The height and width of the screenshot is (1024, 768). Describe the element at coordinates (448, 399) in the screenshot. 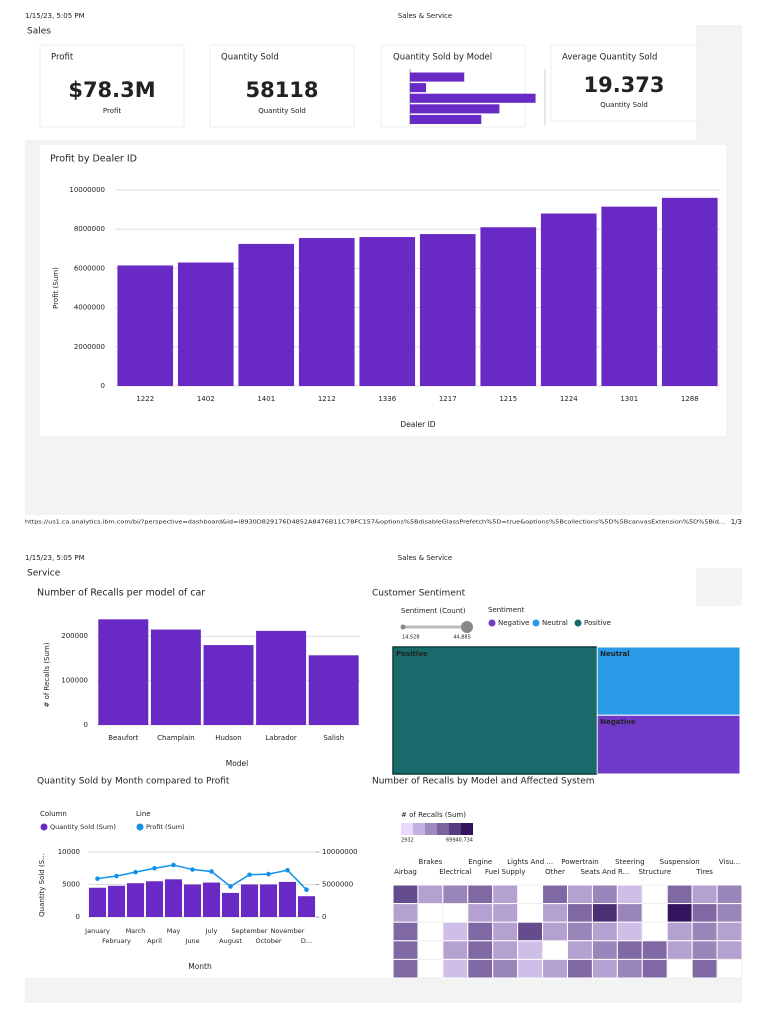

I see `x-tick-label: 1217` at that location.